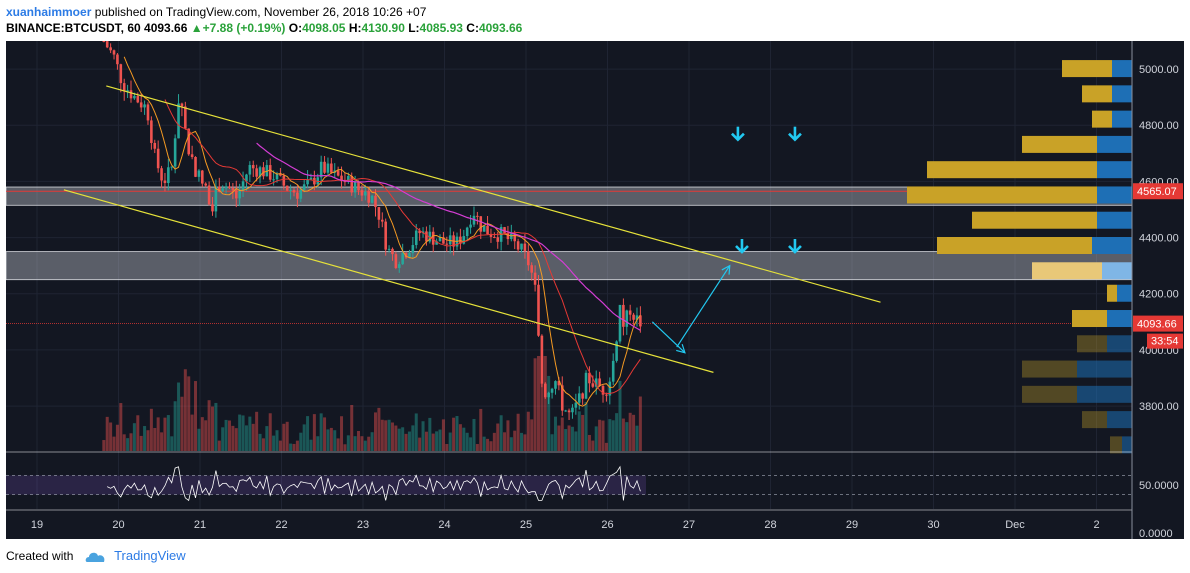 This screenshot has width=1190, height=573. I want to click on lower-zone, so click(569, 266).